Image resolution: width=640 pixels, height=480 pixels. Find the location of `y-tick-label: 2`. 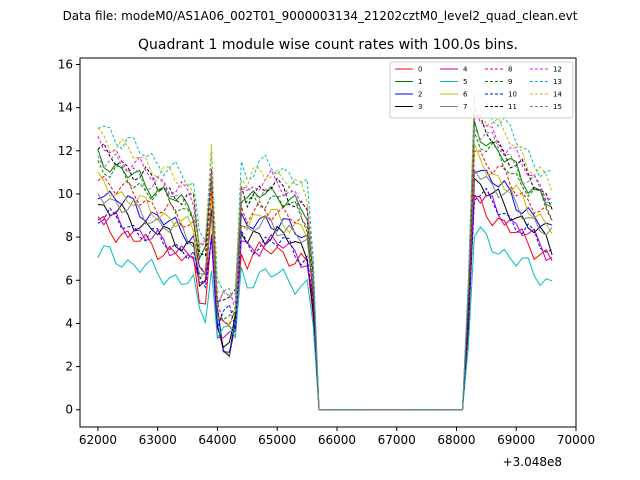

y-tick-label: 2 is located at coordinates (69, 367).